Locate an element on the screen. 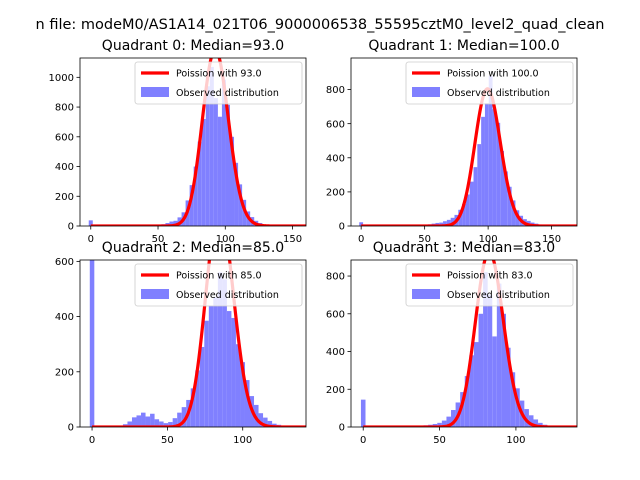  x-tick-label: 150 is located at coordinates (551, 239).